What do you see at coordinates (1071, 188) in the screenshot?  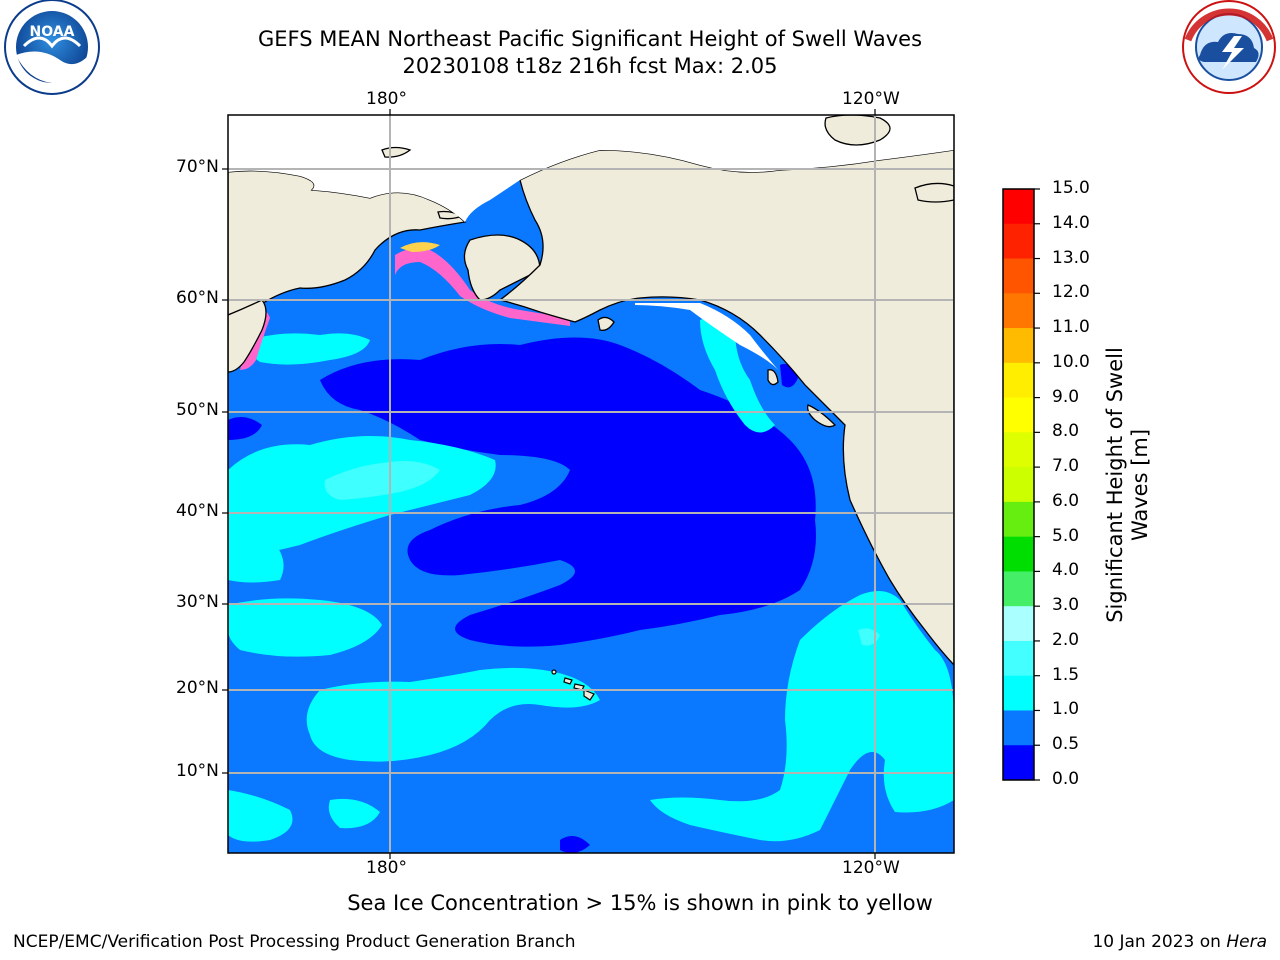 I see `colorbar-tick-label: 15.0` at bounding box center [1071, 188].